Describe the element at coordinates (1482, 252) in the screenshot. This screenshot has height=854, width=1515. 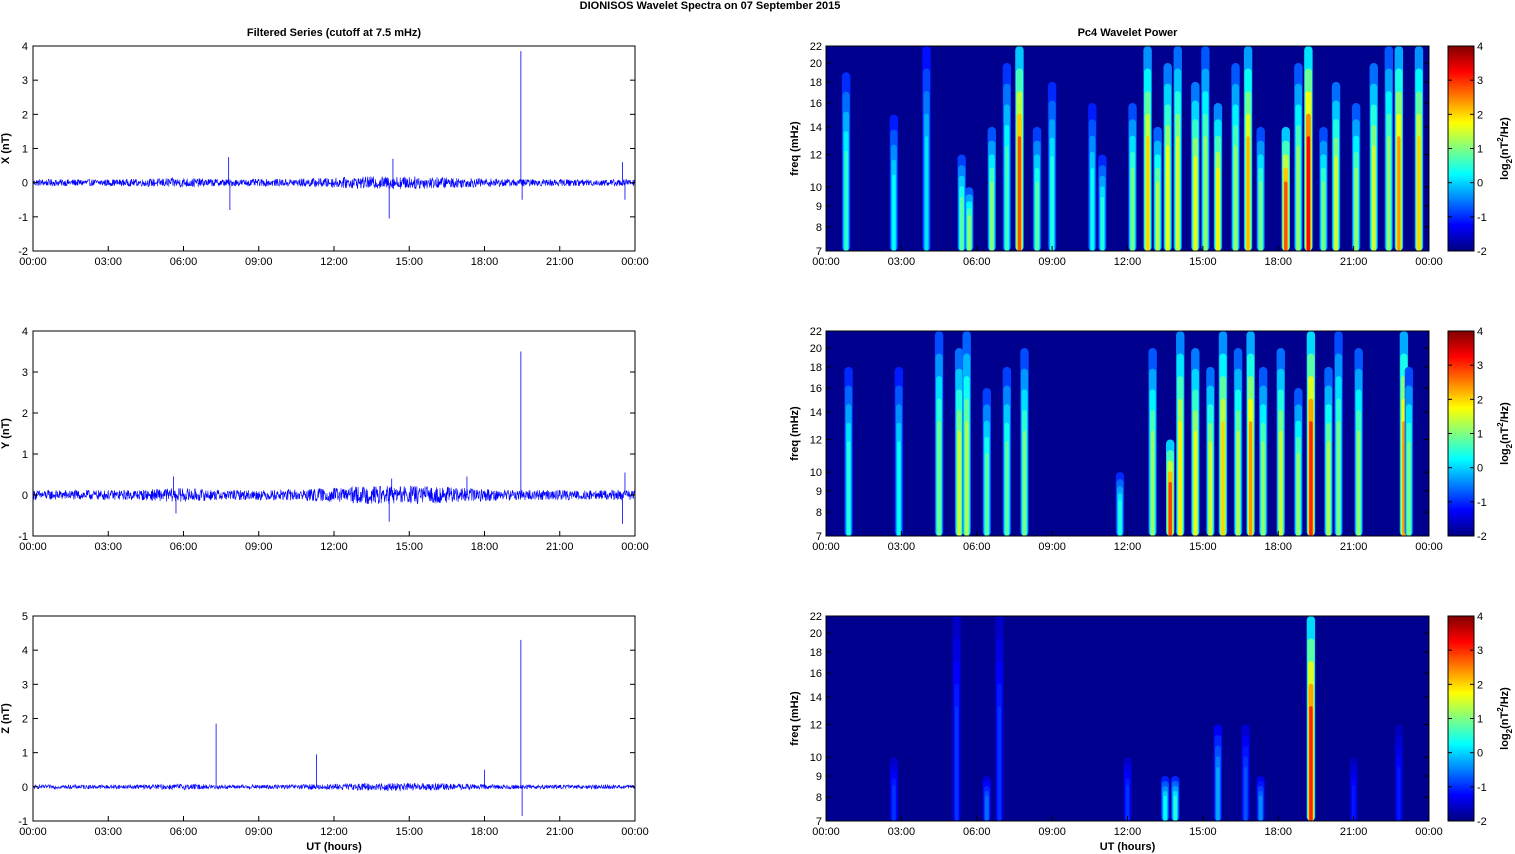
I see `colorbar-tick-label: -2` at that location.